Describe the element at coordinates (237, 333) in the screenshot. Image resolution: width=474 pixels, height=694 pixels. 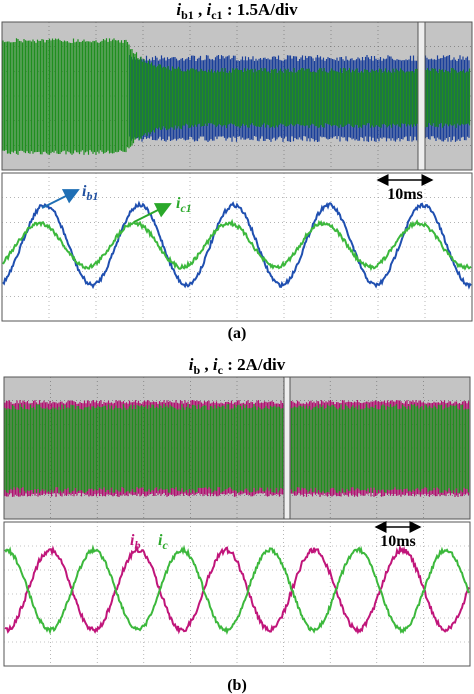
I see `caption: (a)` at that location.